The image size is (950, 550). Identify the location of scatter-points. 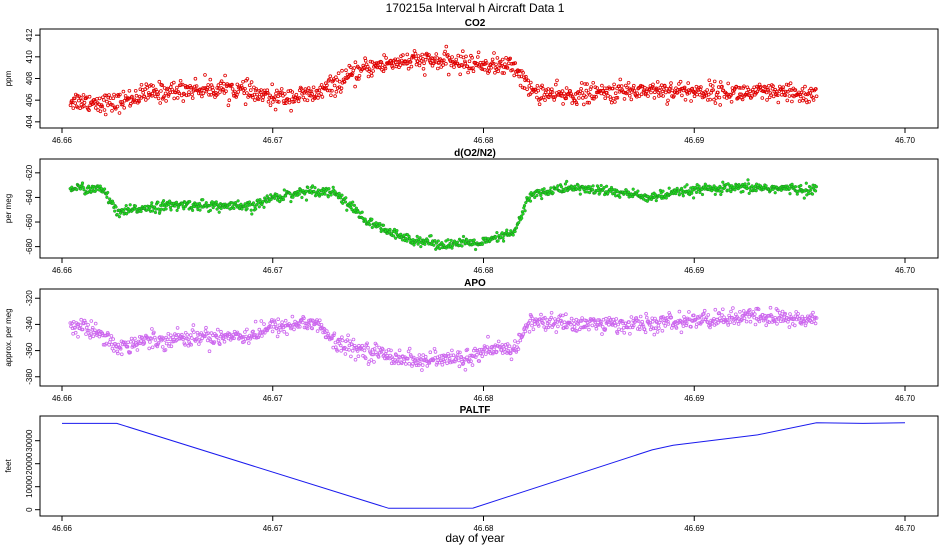
(443, 80).